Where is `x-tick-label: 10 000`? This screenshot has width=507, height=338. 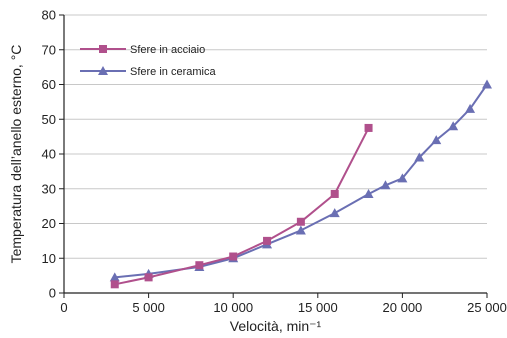
x-tick-label: 10 000 is located at coordinates (233, 307).